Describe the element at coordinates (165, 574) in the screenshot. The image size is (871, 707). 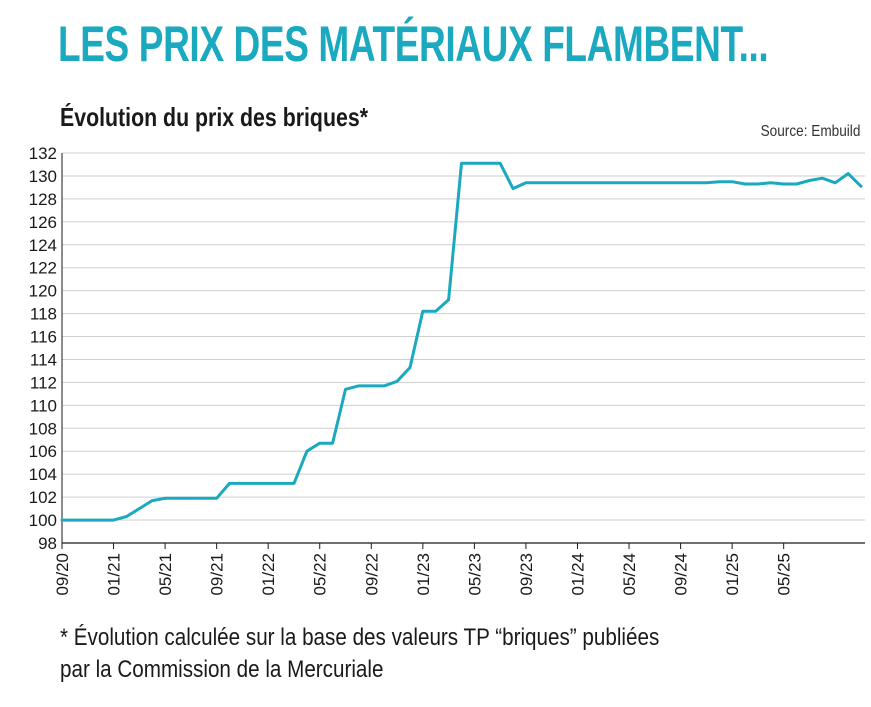
I see `x-tick-label: 05/21` at that location.